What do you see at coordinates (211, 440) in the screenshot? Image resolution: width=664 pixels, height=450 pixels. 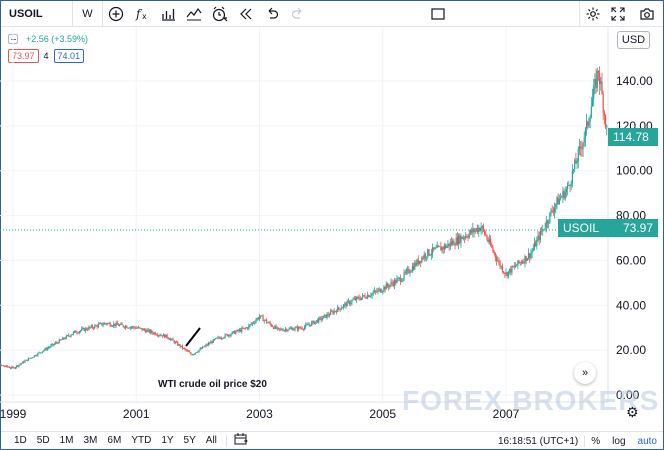 I see `range-button-all: All` at bounding box center [211, 440].